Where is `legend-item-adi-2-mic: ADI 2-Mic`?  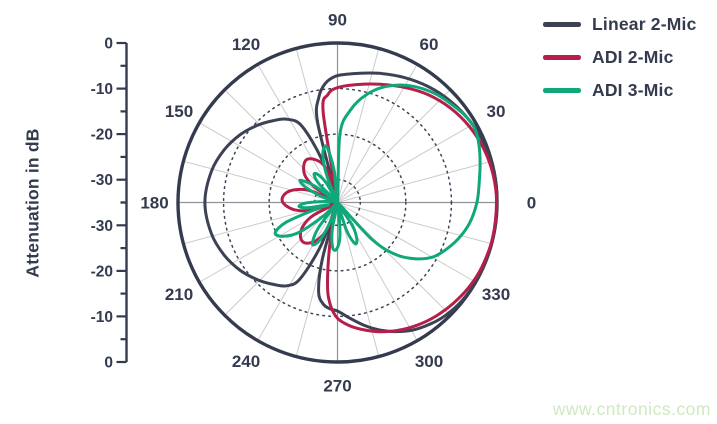 legend-item-adi-2-mic: ADI 2-Mic is located at coordinates (620, 57).